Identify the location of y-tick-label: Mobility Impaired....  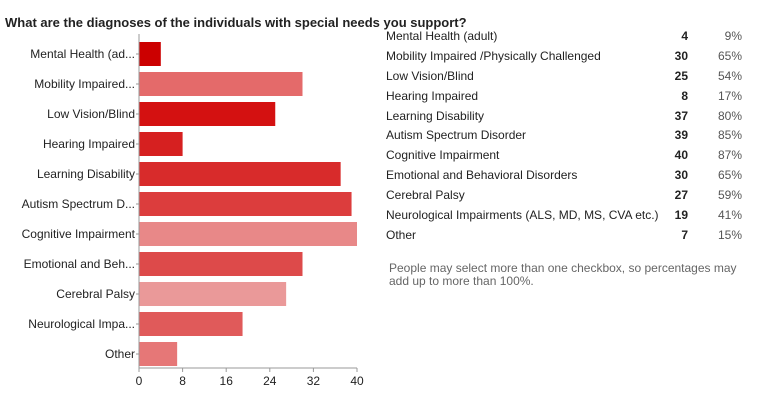
(84, 84).